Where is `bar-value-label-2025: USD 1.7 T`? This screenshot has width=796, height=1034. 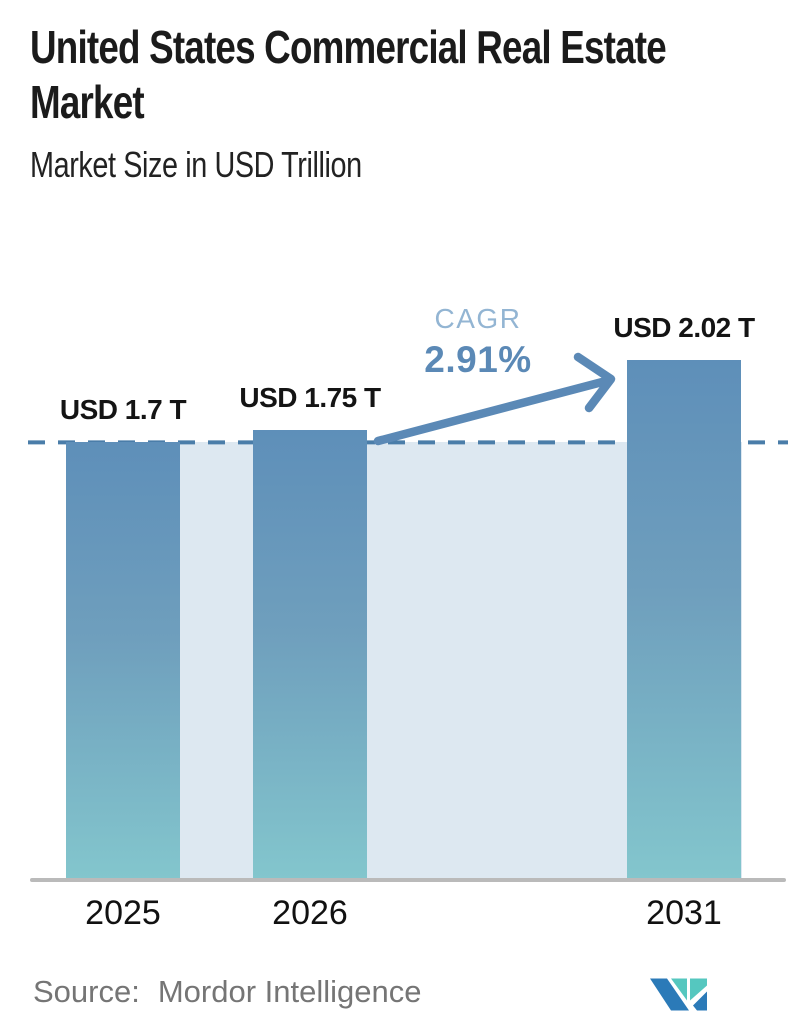
bar-value-label-2025: USD 1.7 T is located at coordinates (123, 410).